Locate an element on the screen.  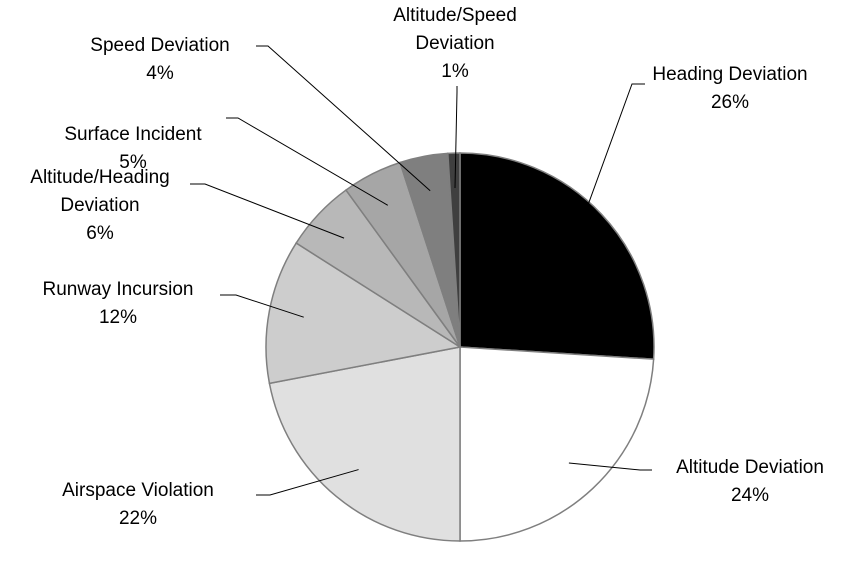
slice-value-label: 6% is located at coordinates (100, 233).